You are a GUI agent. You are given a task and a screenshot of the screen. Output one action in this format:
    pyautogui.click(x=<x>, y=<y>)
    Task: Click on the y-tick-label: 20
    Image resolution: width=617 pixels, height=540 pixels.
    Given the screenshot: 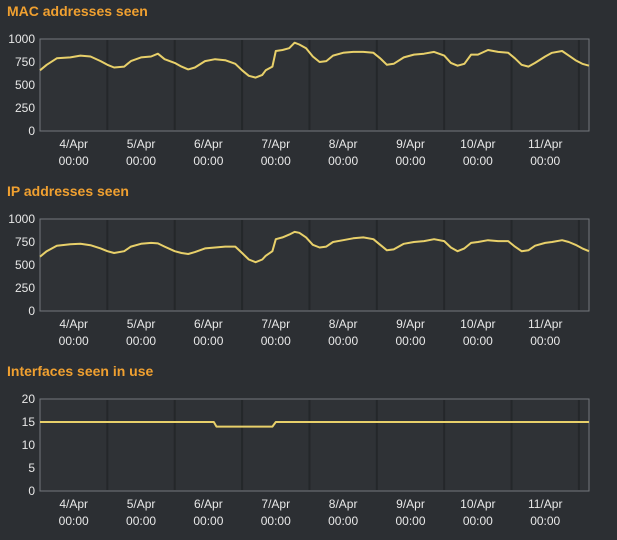 What is the action you would take?
    pyautogui.click(x=29, y=399)
    